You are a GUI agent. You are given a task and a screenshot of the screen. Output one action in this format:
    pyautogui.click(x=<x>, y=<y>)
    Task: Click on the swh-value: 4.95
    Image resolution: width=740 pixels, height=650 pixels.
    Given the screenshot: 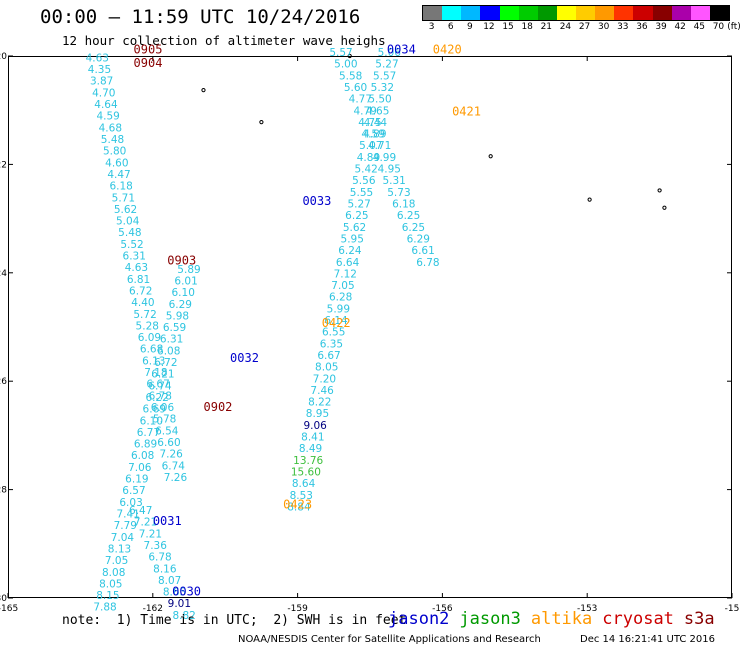 What is the action you would take?
    pyautogui.click(x=389, y=170)
    